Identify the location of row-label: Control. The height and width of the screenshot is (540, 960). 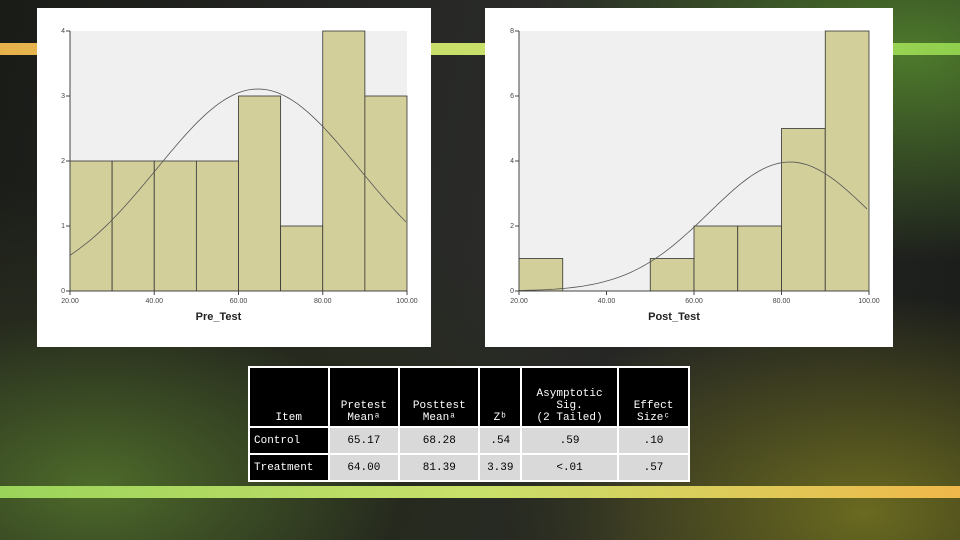
(289, 440).